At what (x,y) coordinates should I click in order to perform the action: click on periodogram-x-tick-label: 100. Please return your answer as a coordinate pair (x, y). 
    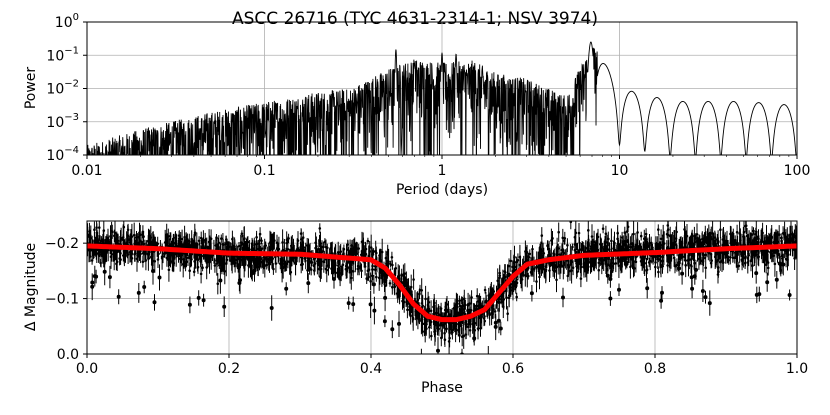
    Looking at the image, I should click on (797, 171).